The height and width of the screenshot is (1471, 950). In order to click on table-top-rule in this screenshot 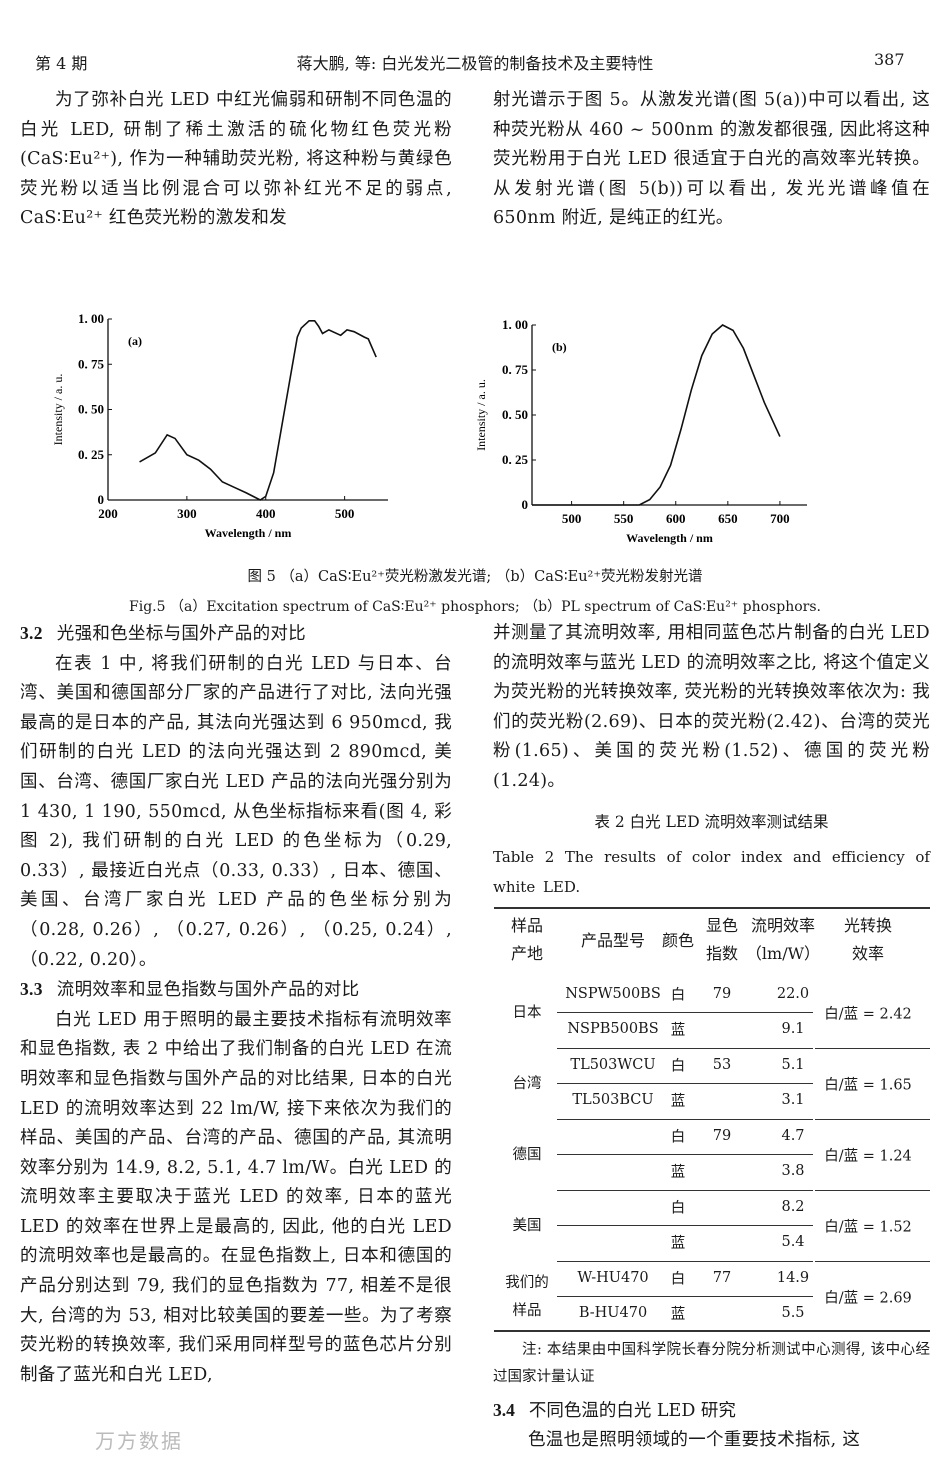, I will do `click(712, 908)`.